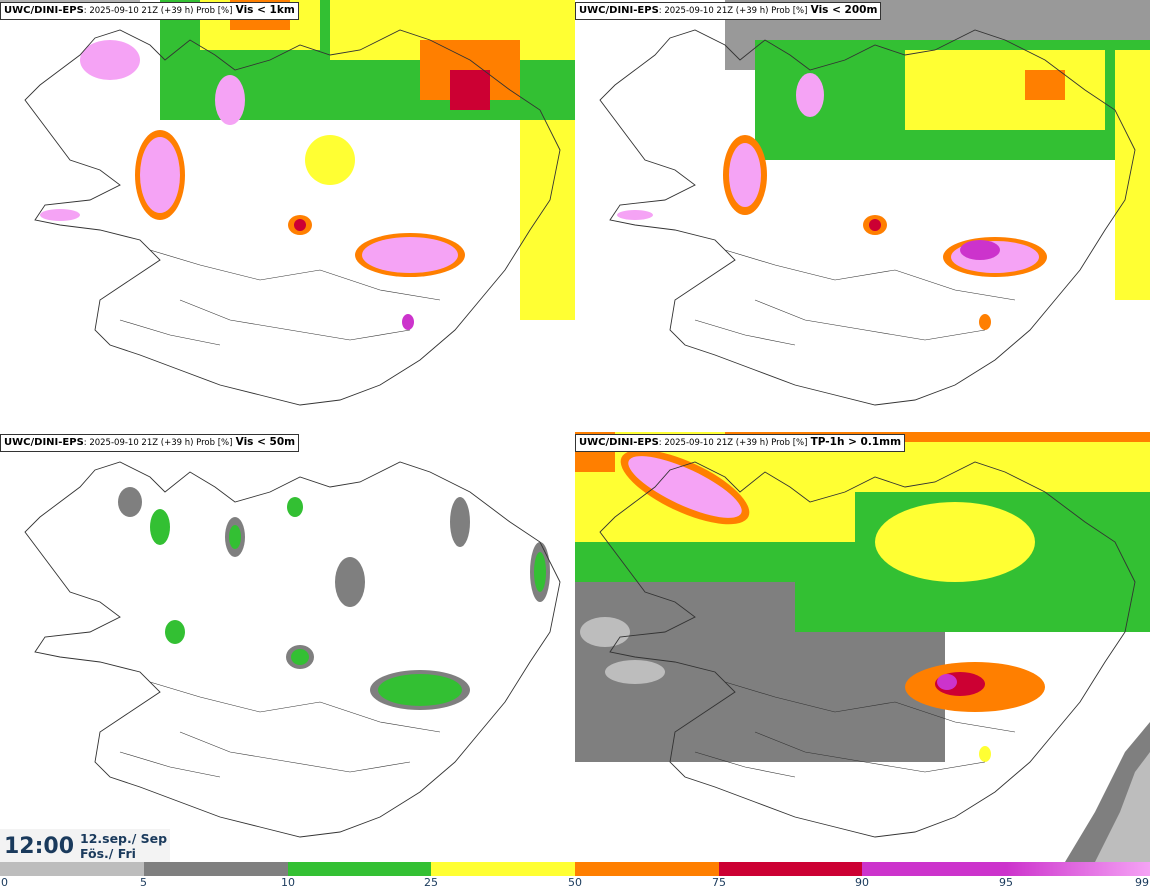 Image resolution: width=1150 pixels, height=891 pixels. Describe the element at coordinates (862, 882) in the screenshot. I see `legend-tick-90: 90` at that location.